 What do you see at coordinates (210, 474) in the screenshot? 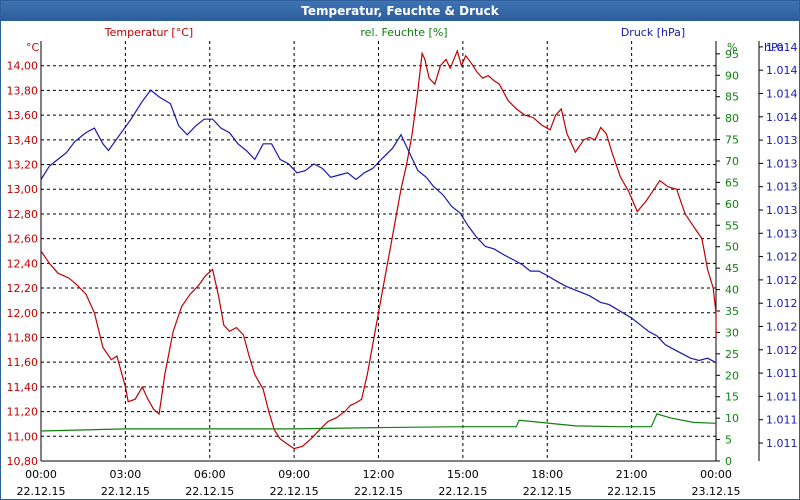
I see `x-tick-time: 06:00` at bounding box center [210, 474].